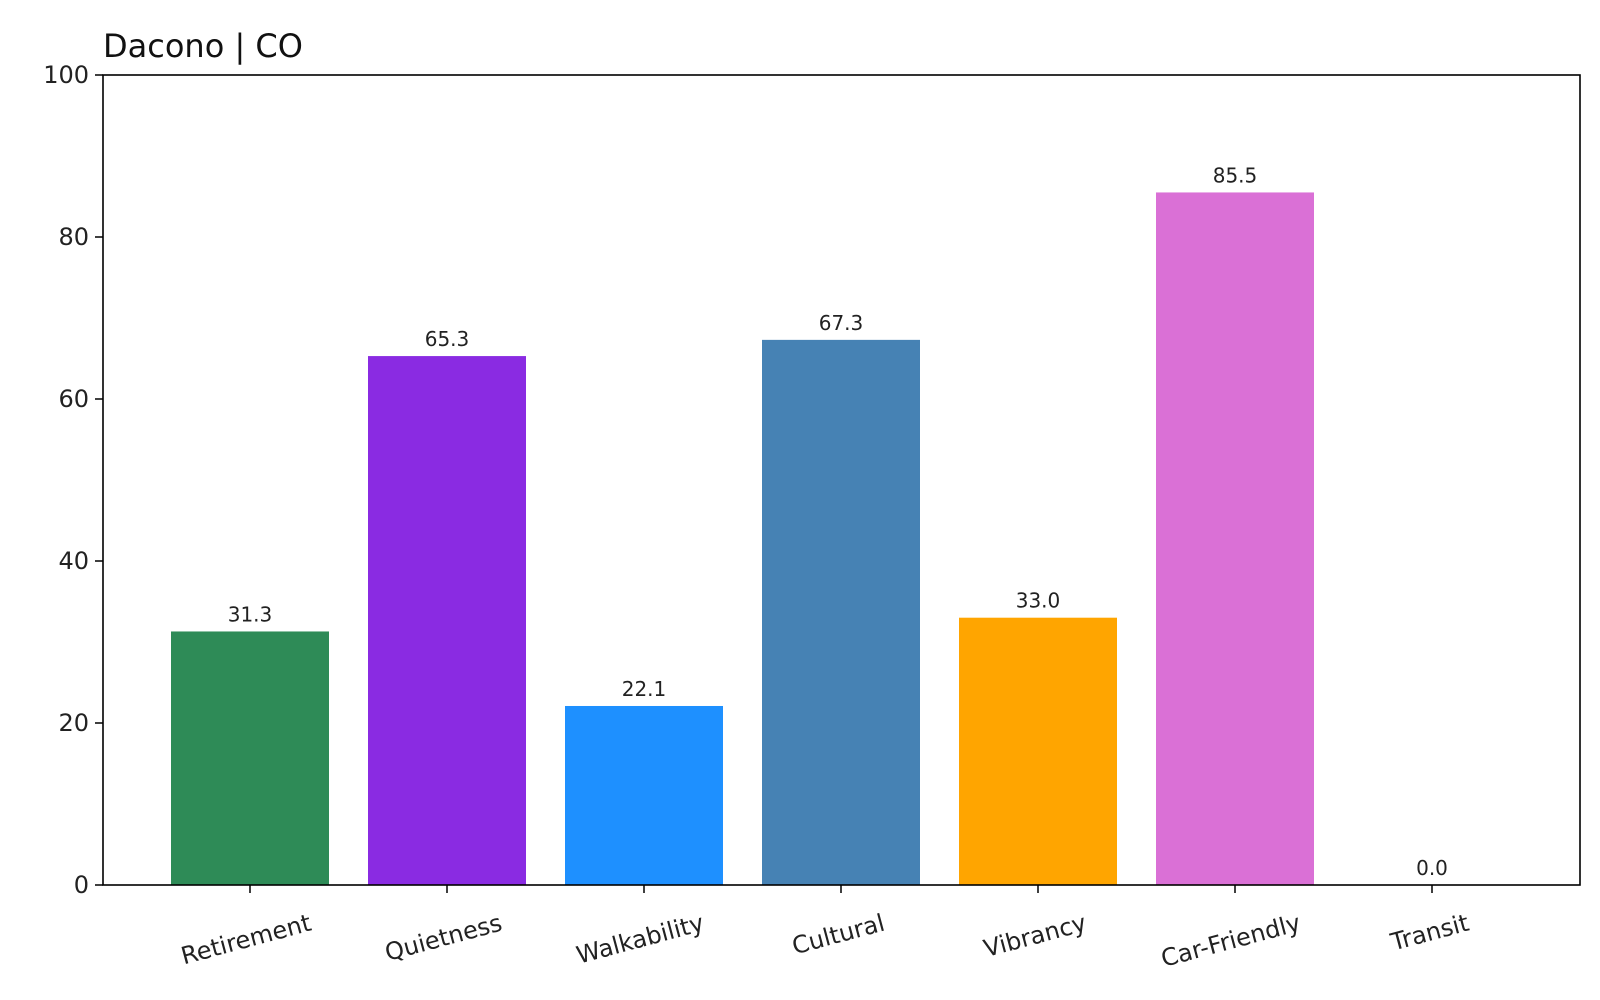 Image resolution: width=1600 pixels, height=1000 pixels. Describe the element at coordinates (73, 237) in the screenshot. I see `y-tick-label-80: 80` at that location.